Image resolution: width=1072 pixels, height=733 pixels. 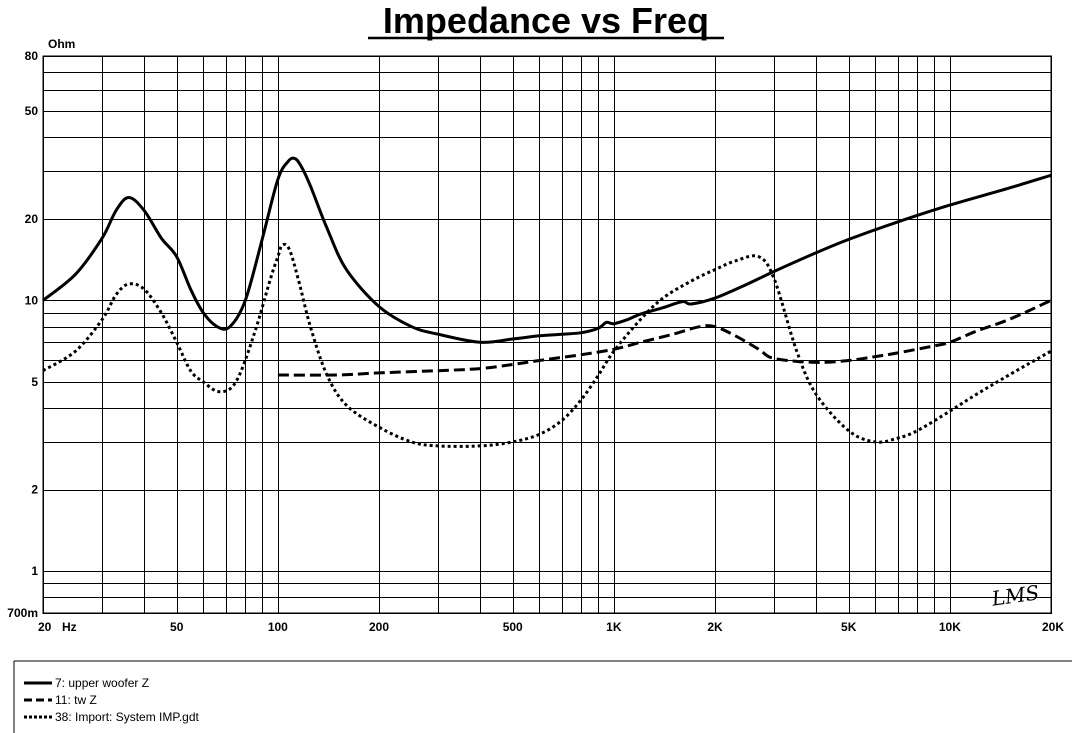 What do you see at coordinates (102, 683) in the screenshot?
I see `legend-label: 7: upper woofer Z` at bounding box center [102, 683].